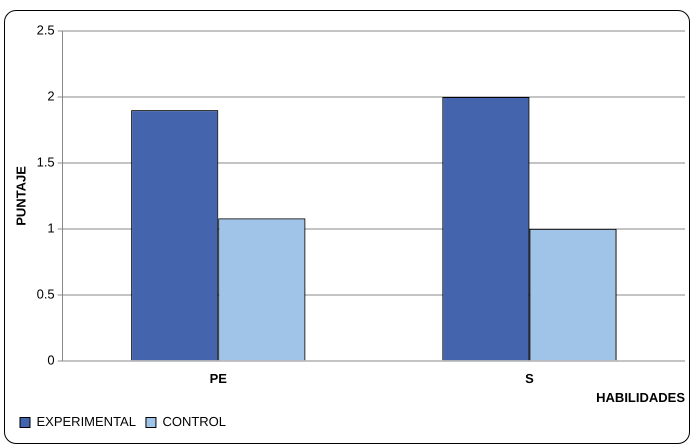 The height and width of the screenshot is (448, 690). What do you see at coordinates (219, 378) in the screenshot?
I see `x-tick-label: PE` at bounding box center [219, 378].